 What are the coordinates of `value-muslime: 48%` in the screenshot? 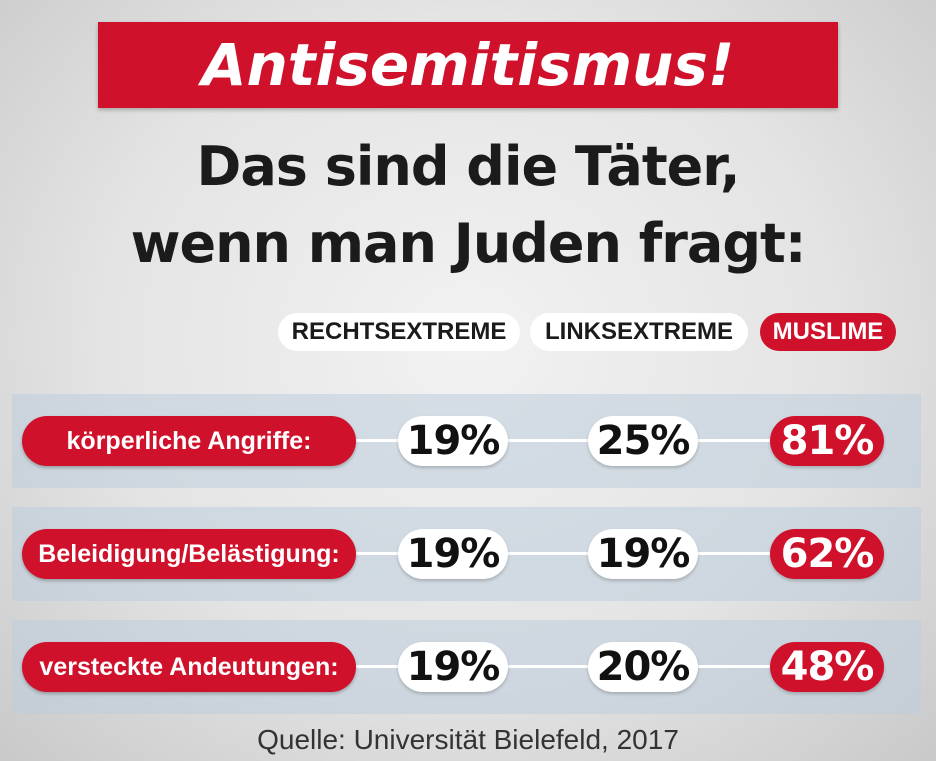 It's located at (827, 667).